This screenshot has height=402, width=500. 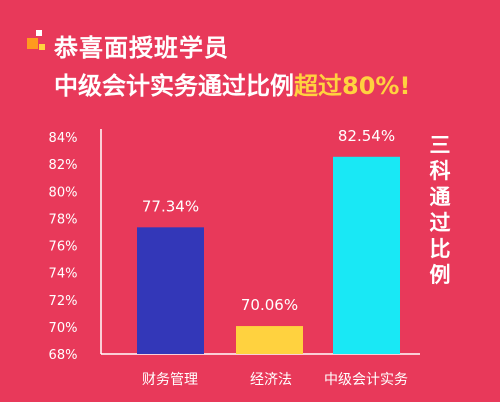 What do you see at coordinates (63, 355) in the screenshot?
I see `y-tick-label: 68%` at bounding box center [63, 355].